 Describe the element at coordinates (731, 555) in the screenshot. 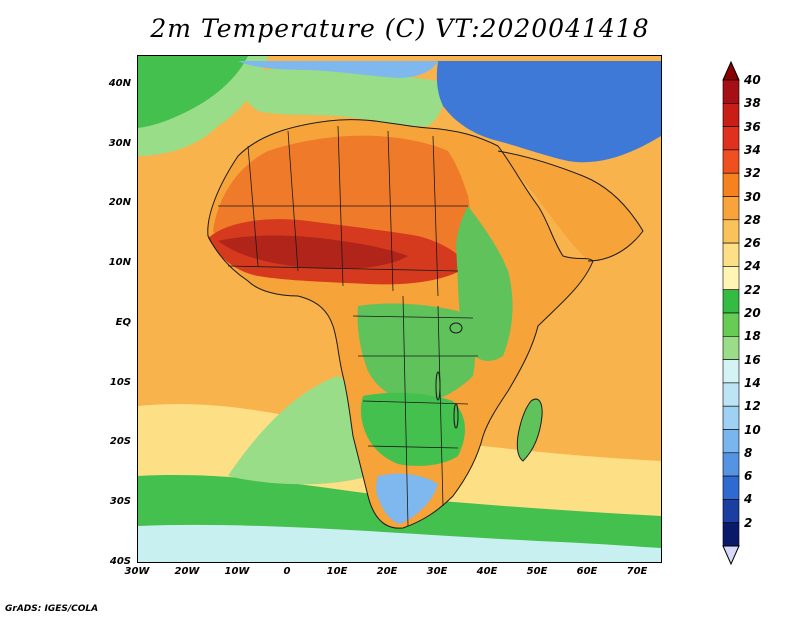

I see `colorbar-bottom-arrow` at that location.